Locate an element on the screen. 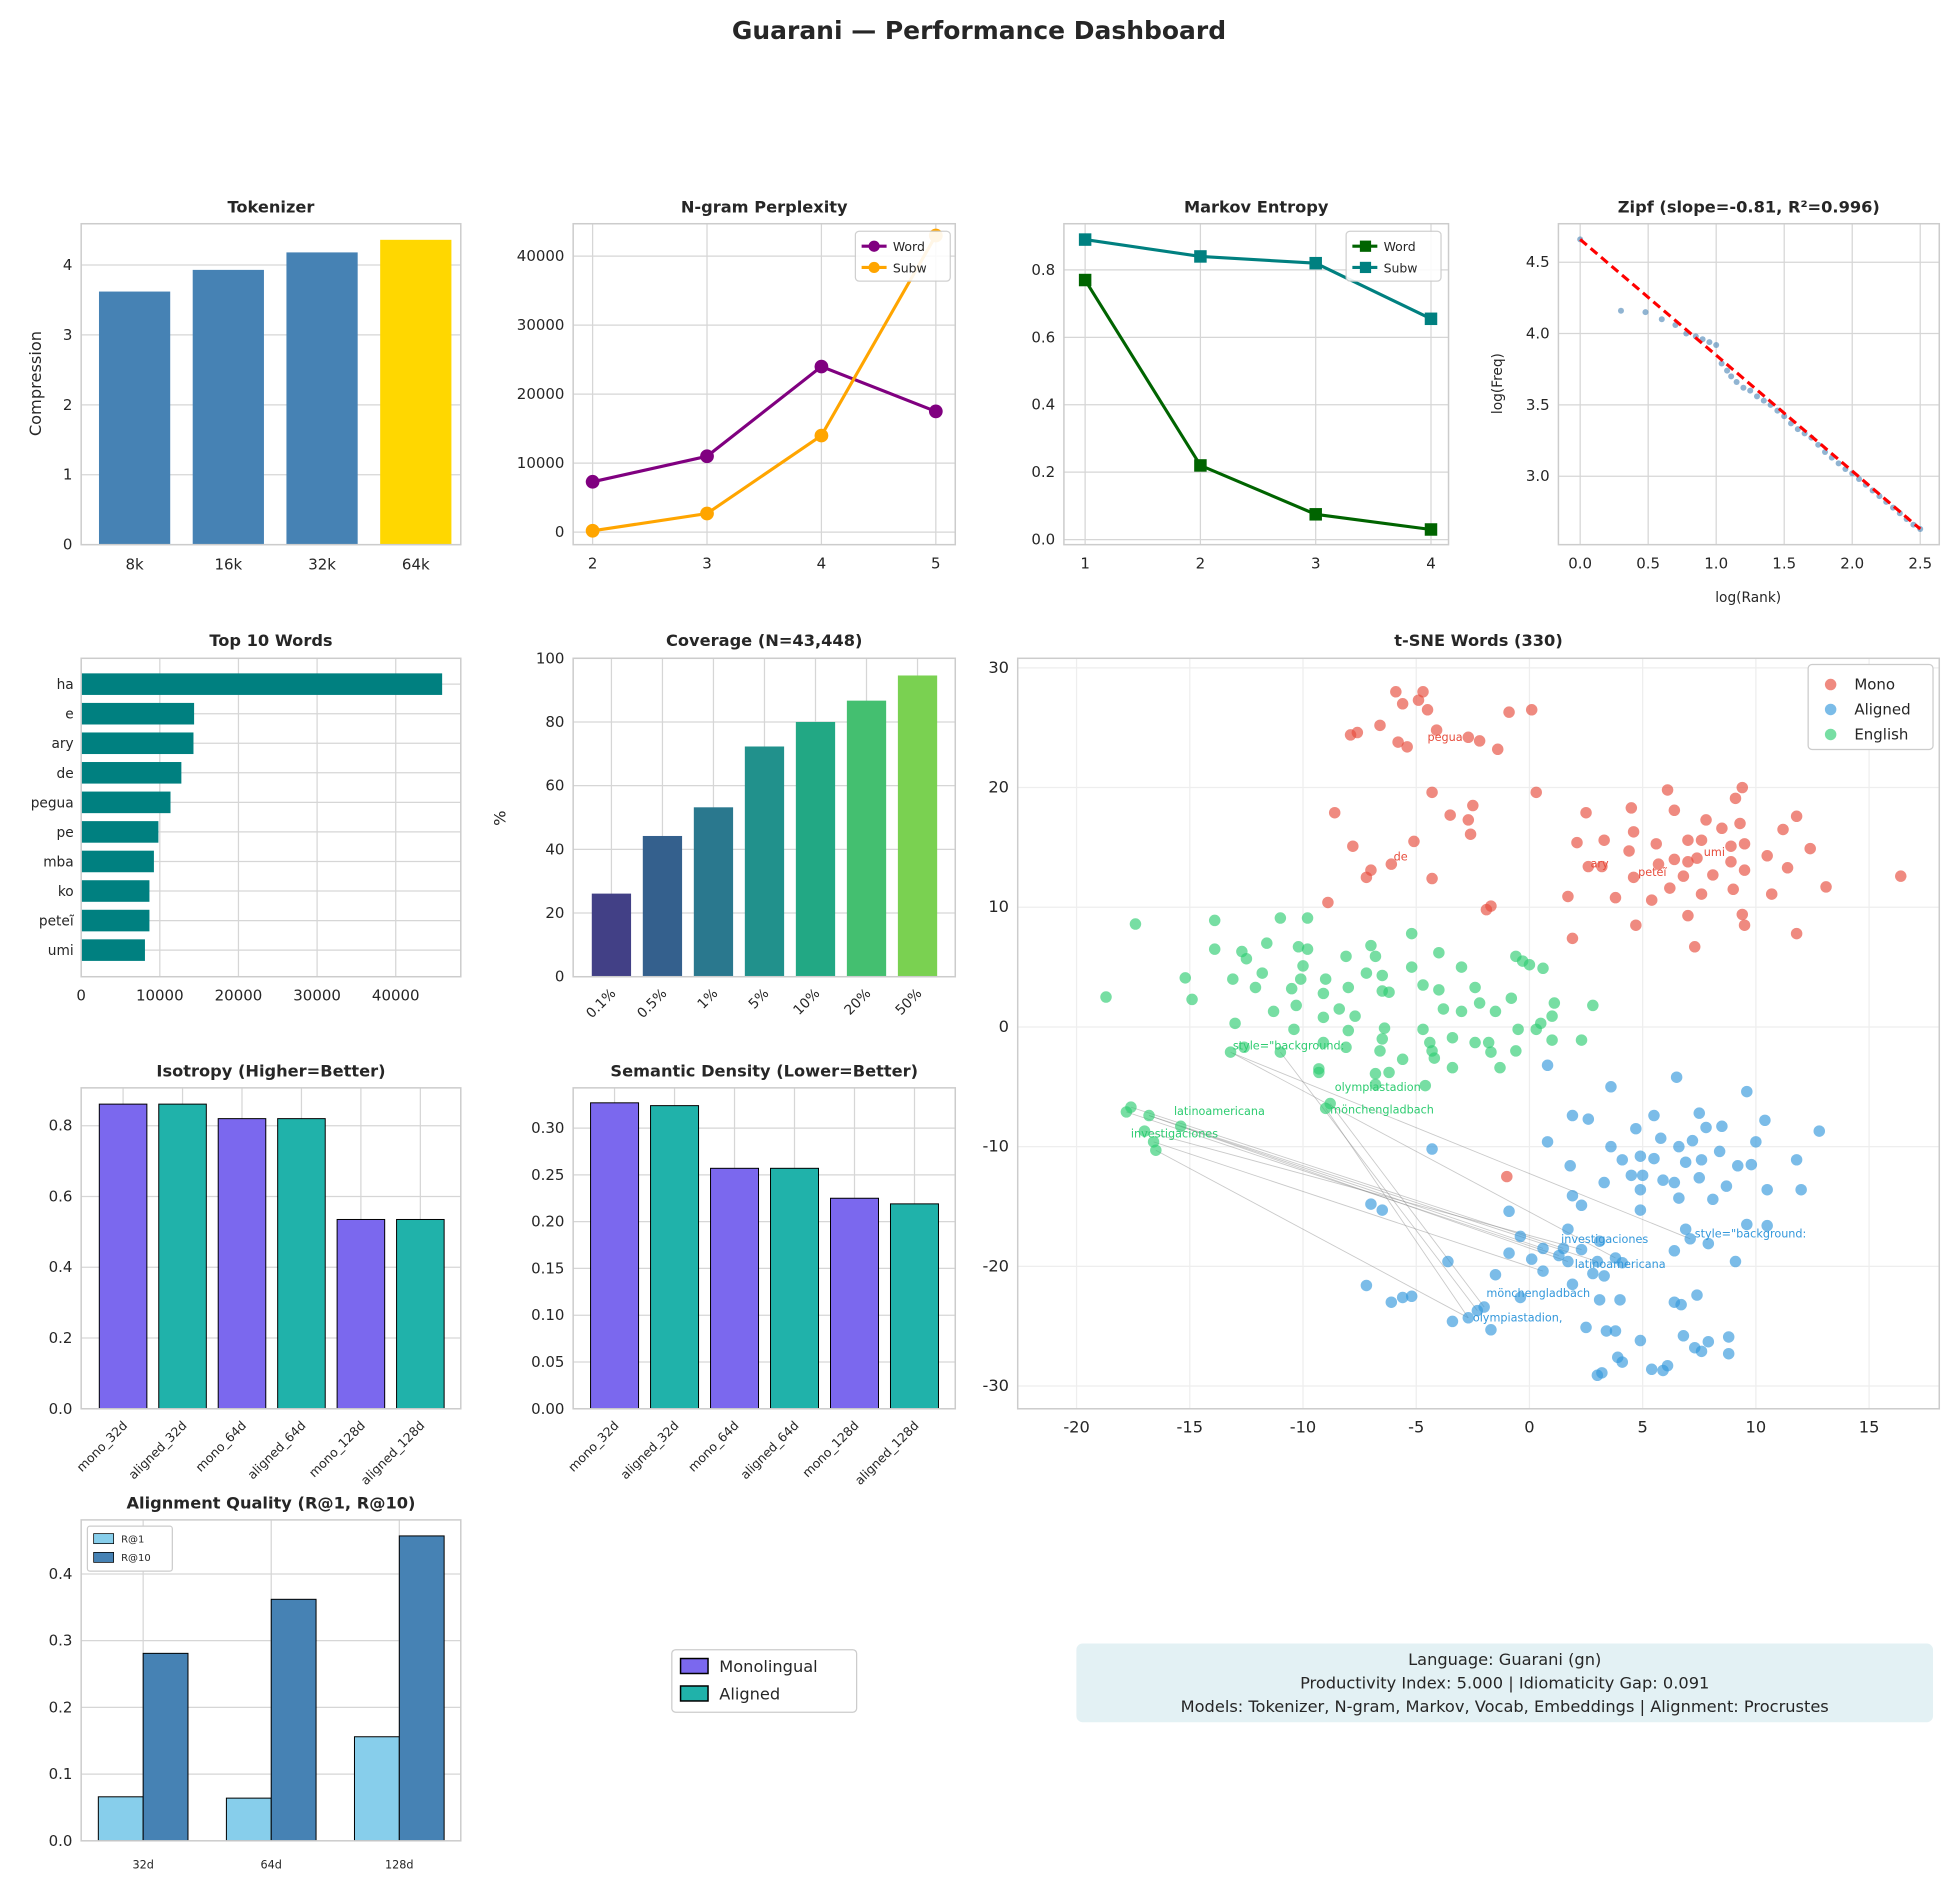  x-tick-label: aligned_32d is located at coordinates (157, 1450).